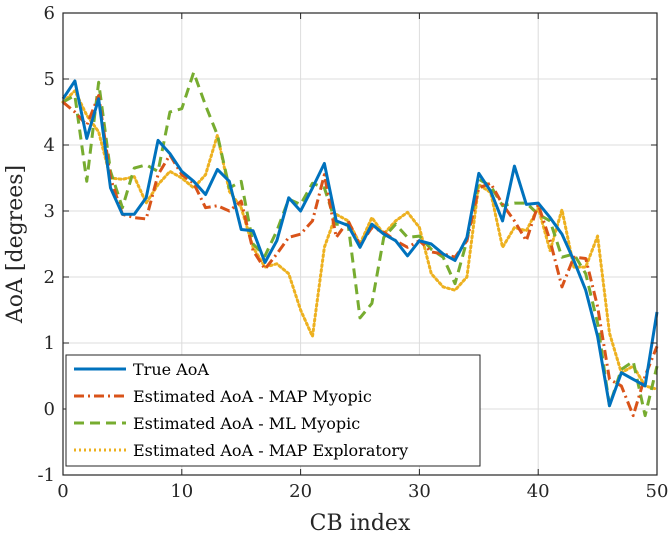  Describe the element at coordinates (538, 491) in the screenshot. I see `x-tick-label: 40` at that location.